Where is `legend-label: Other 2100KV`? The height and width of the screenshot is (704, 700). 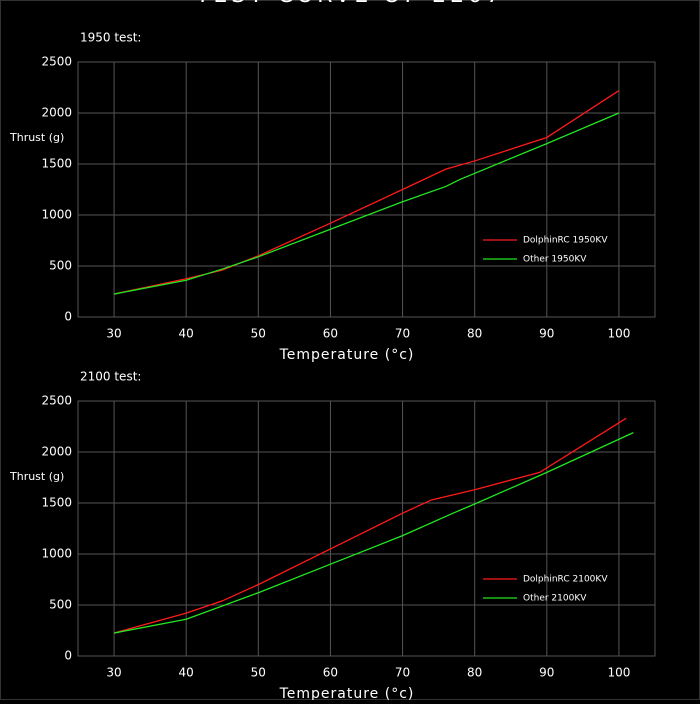 legend-label: Other 2100KV is located at coordinates (555, 599).